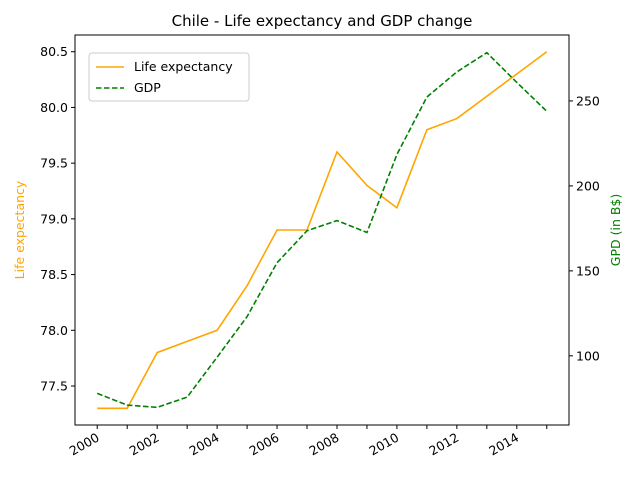 The height and width of the screenshot is (480, 640). Describe the element at coordinates (503, 444) in the screenshot. I see `x-tick-label: 2014` at that location.